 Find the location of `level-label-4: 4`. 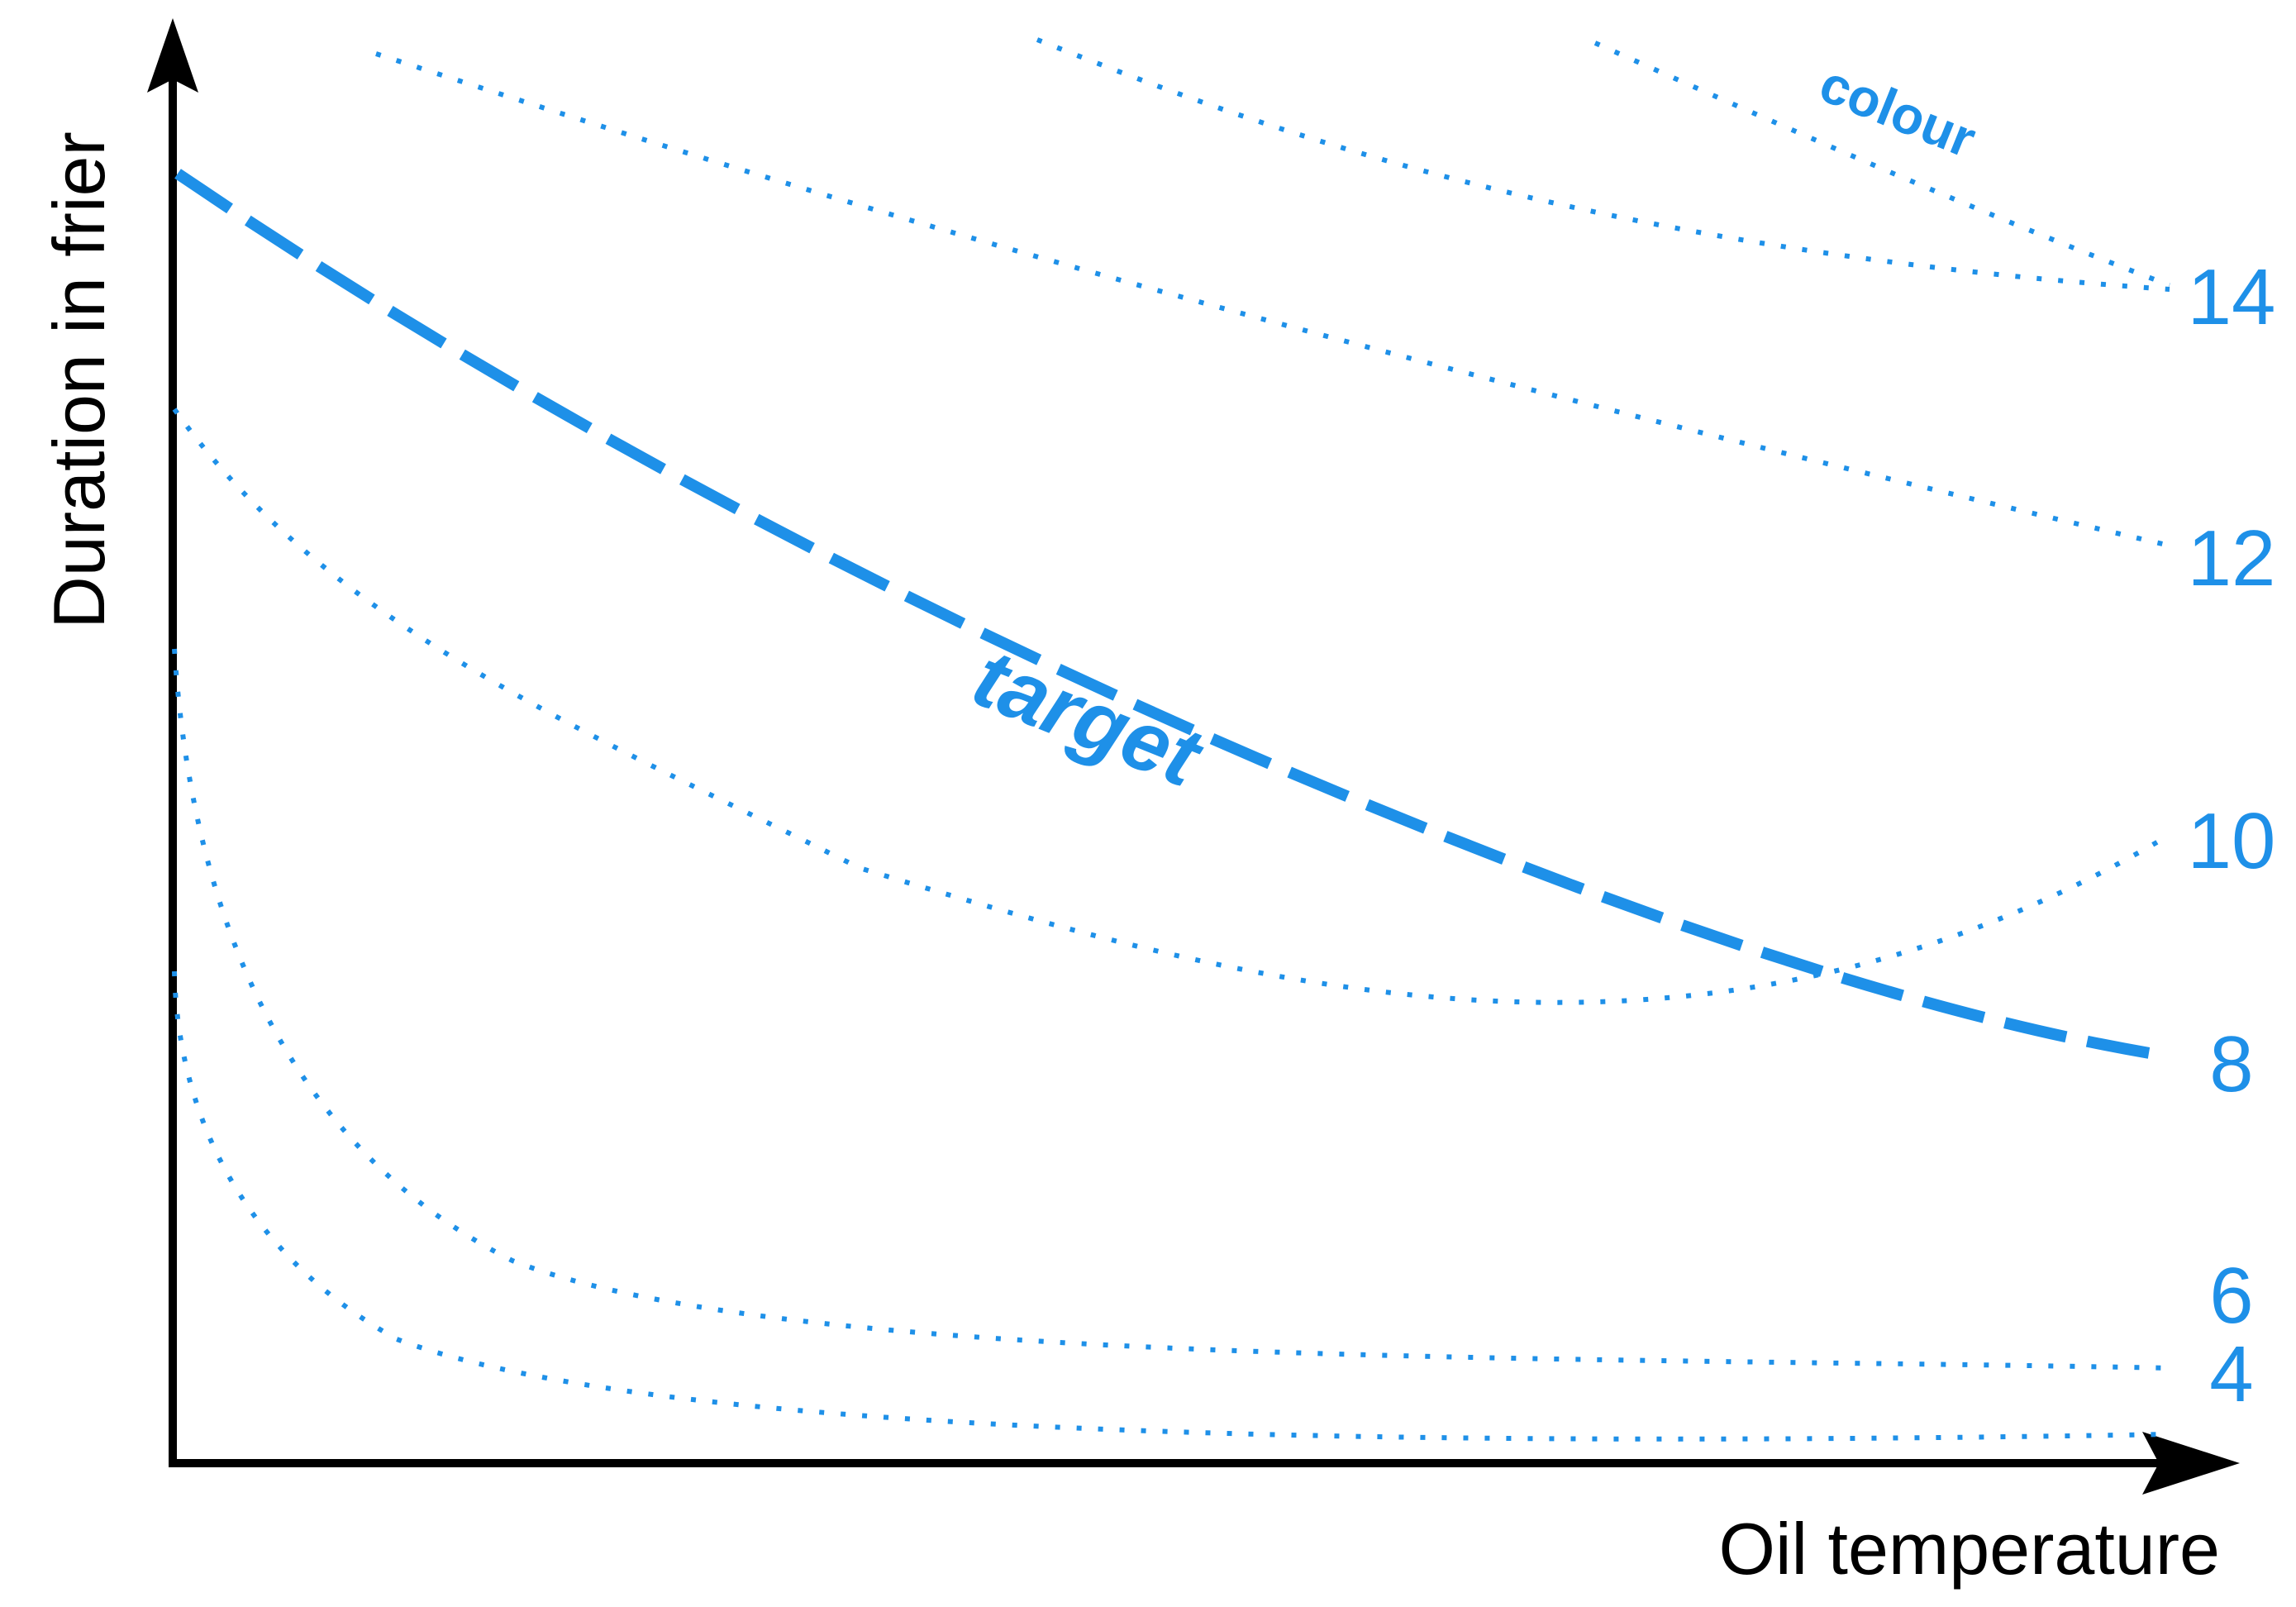

level-label-4: 4 is located at coordinates (2231, 1374).